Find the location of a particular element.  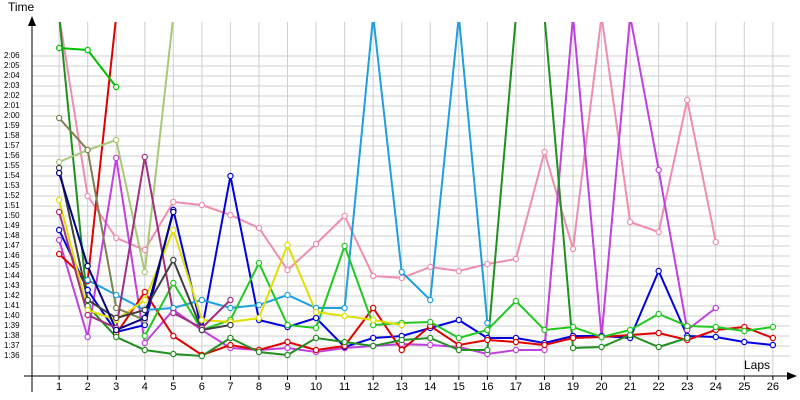

x-tick-label: 20 is located at coordinates (601, 387).